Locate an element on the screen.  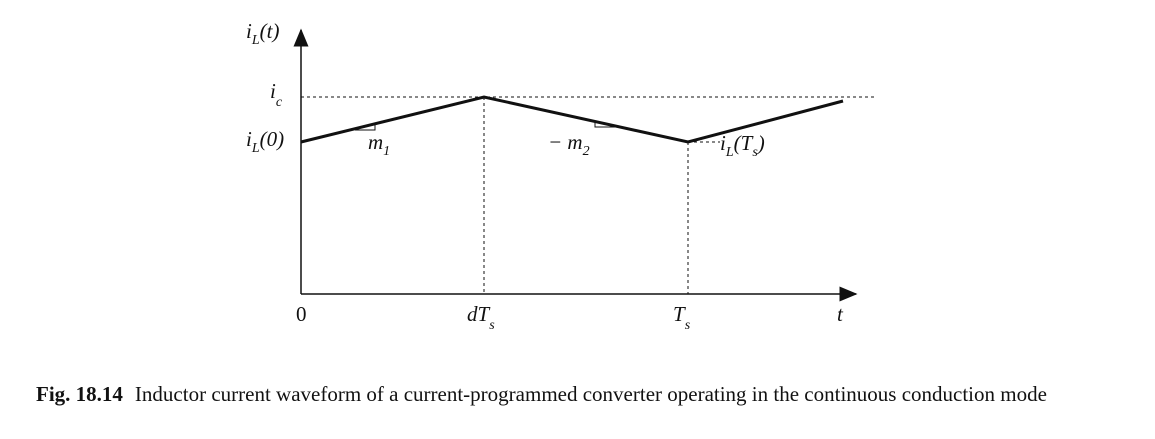
waveform is located at coordinates (572, 119).